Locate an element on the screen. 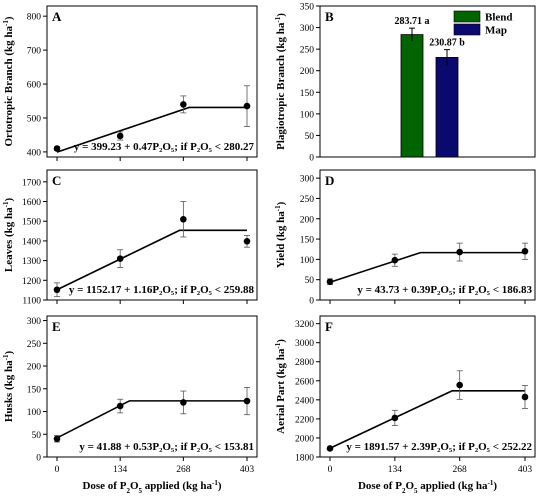  y-tick-label: 3200 is located at coordinates (304, 325).